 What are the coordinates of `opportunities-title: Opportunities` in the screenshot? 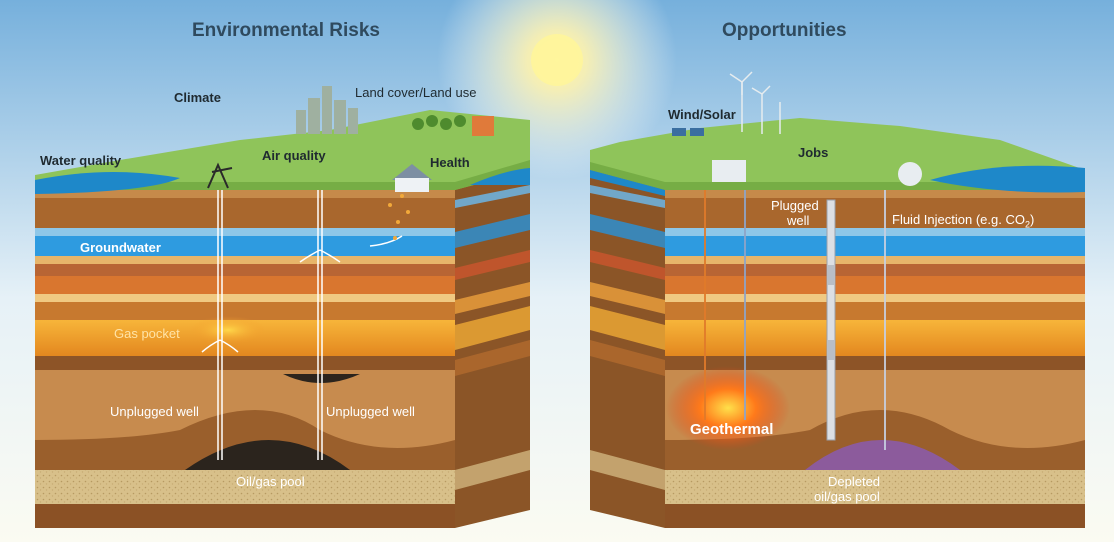 It's located at (784, 30).